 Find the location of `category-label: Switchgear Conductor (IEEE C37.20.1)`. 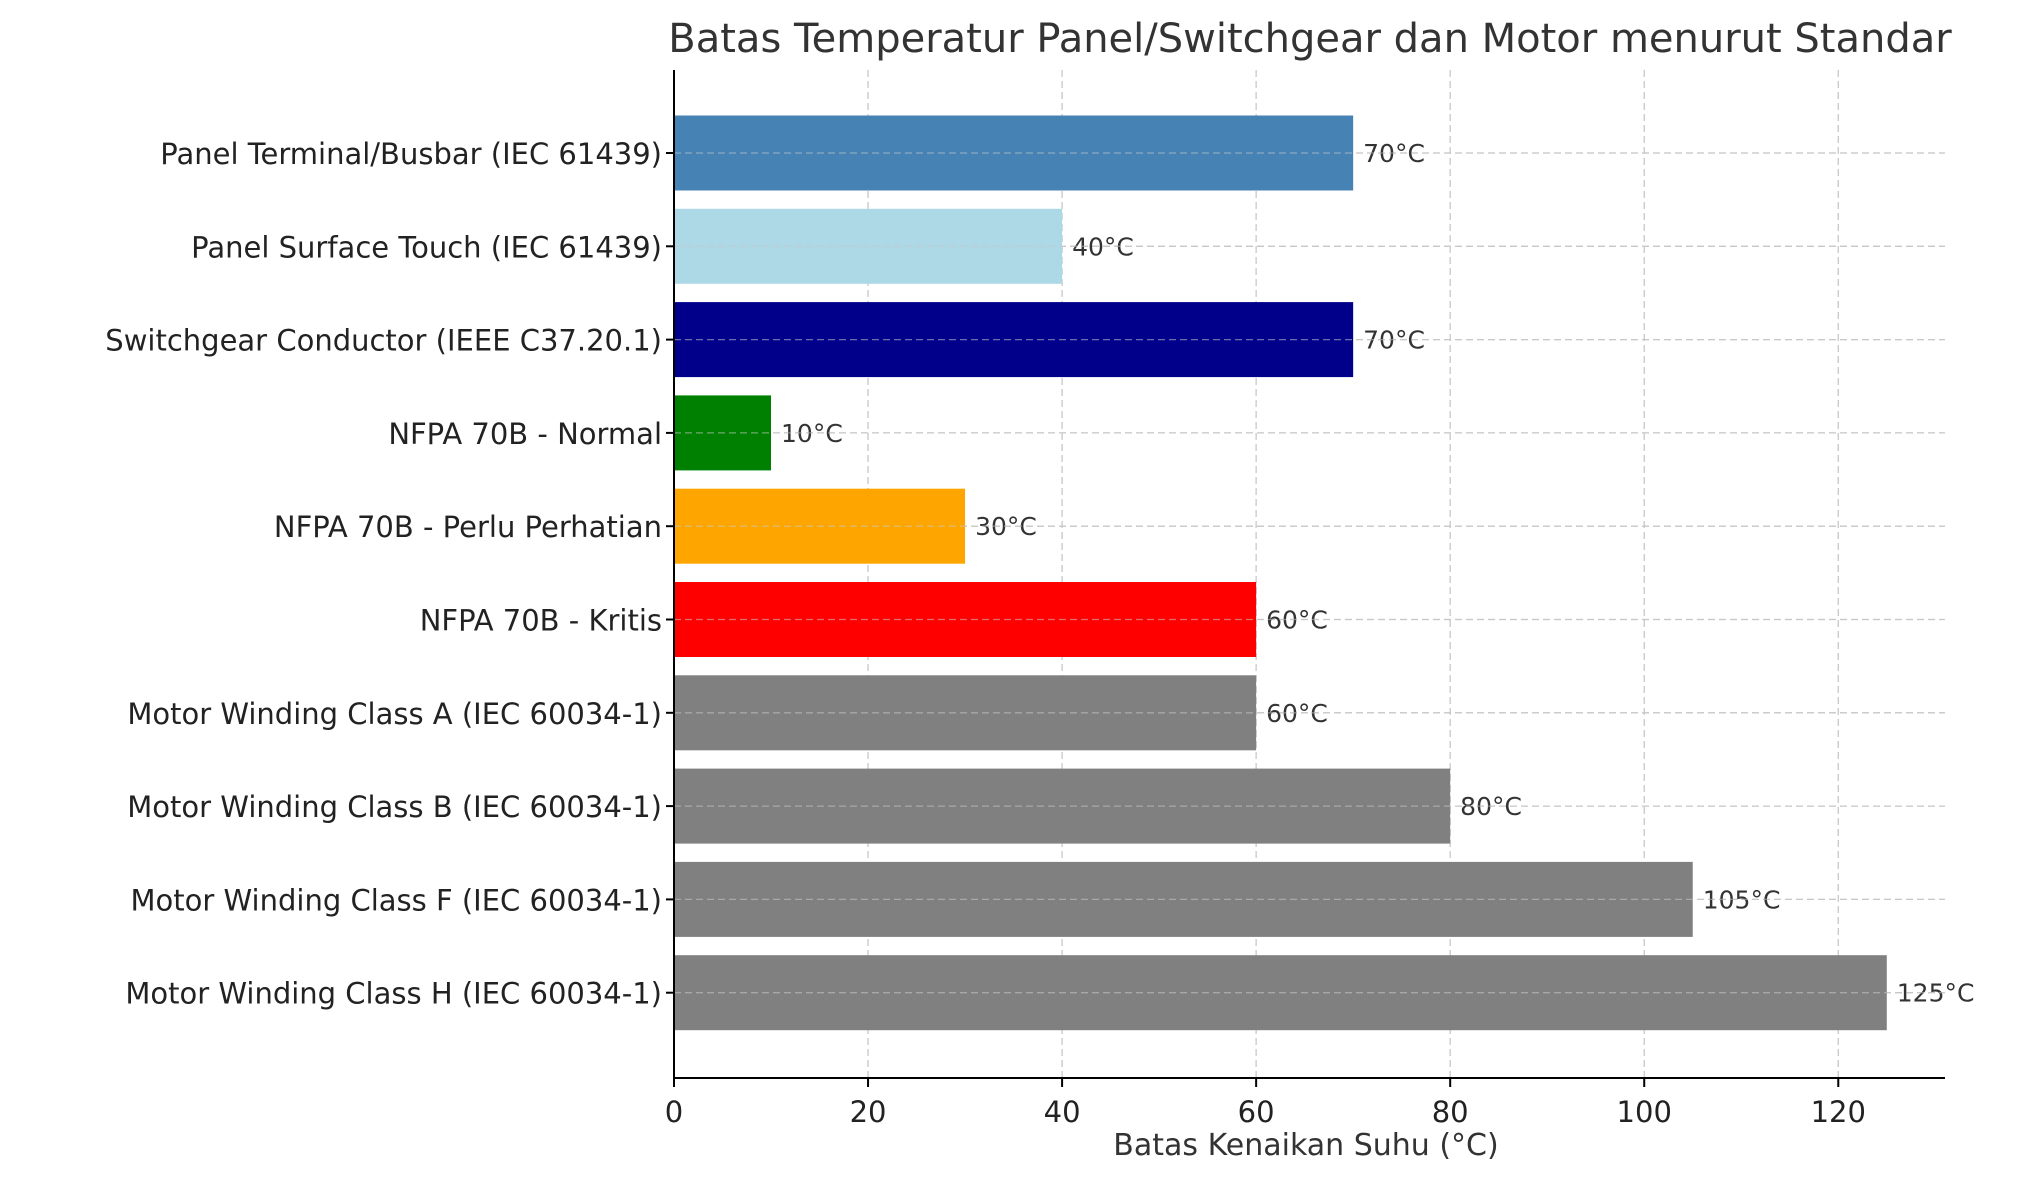

category-label: Switchgear Conductor (IEEE C37.20.1) is located at coordinates (383, 341).